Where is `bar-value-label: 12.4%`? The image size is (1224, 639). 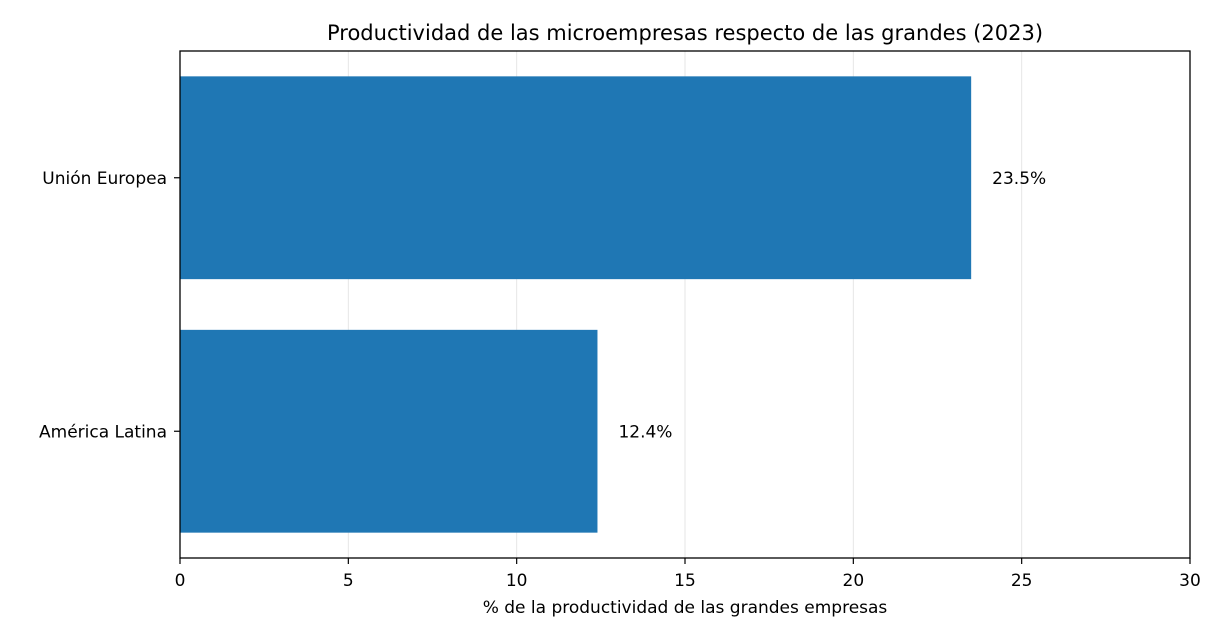 bar-value-label: 12.4% is located at coordinates (645, 432).